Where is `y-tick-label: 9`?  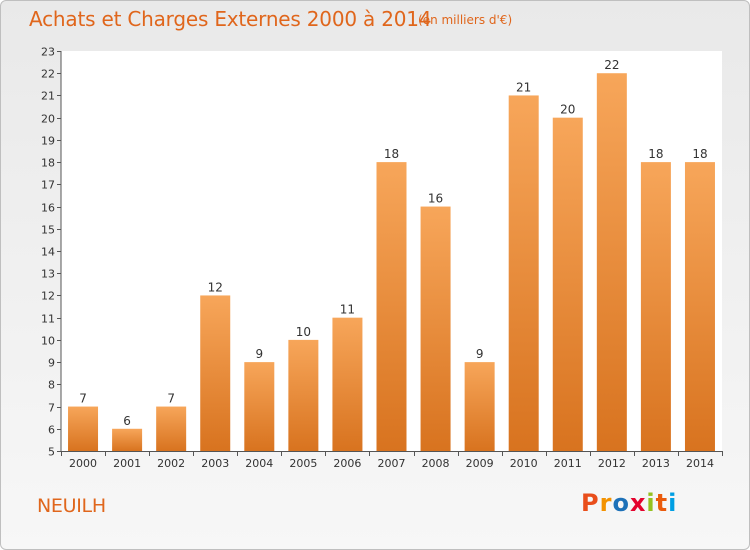 y-tick-label: 9 is located at coordinates (51, 363).